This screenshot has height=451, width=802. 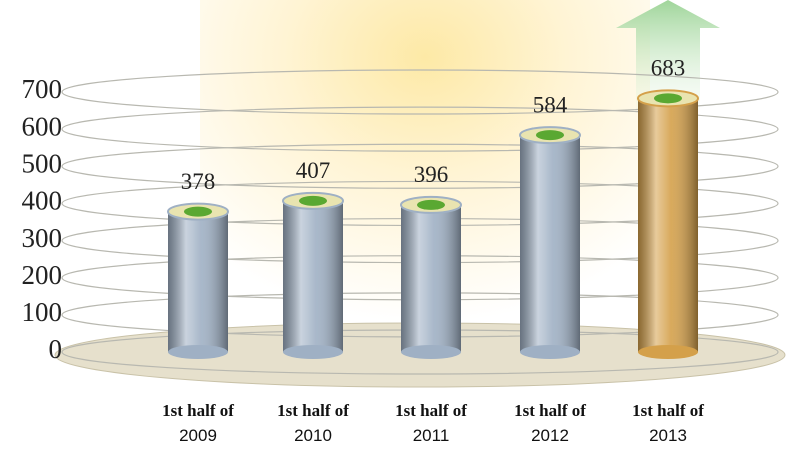 What do you see at coordinates (42, 126) in the screenshot?
I see `y-tick-label: 600` at bounding box center [42, 126].